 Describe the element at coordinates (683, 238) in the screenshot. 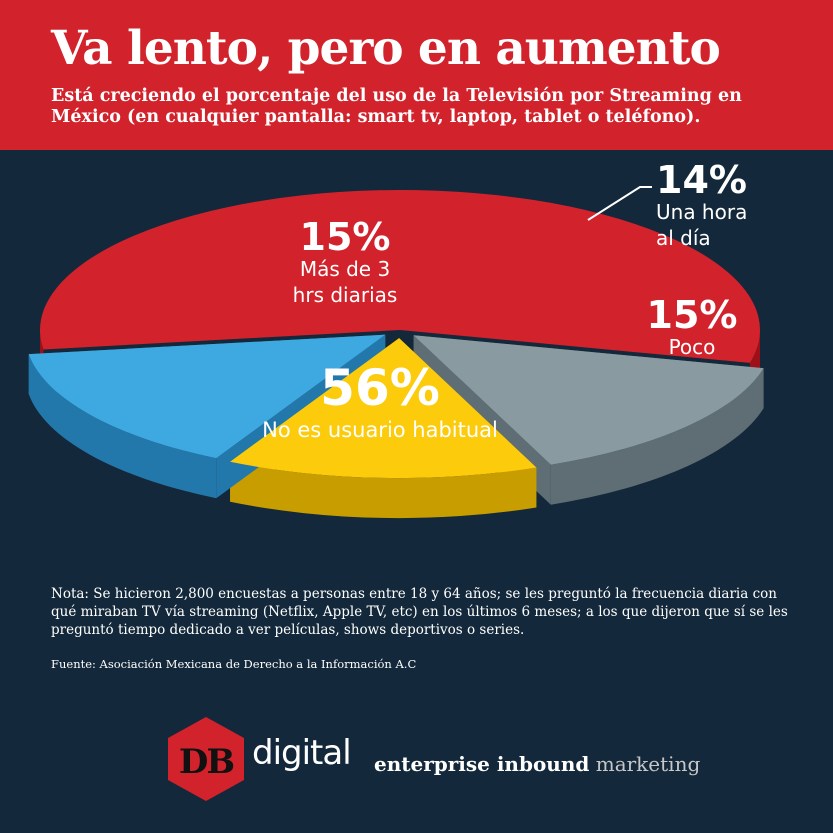

I see `slice-category-label: al día` at that location.